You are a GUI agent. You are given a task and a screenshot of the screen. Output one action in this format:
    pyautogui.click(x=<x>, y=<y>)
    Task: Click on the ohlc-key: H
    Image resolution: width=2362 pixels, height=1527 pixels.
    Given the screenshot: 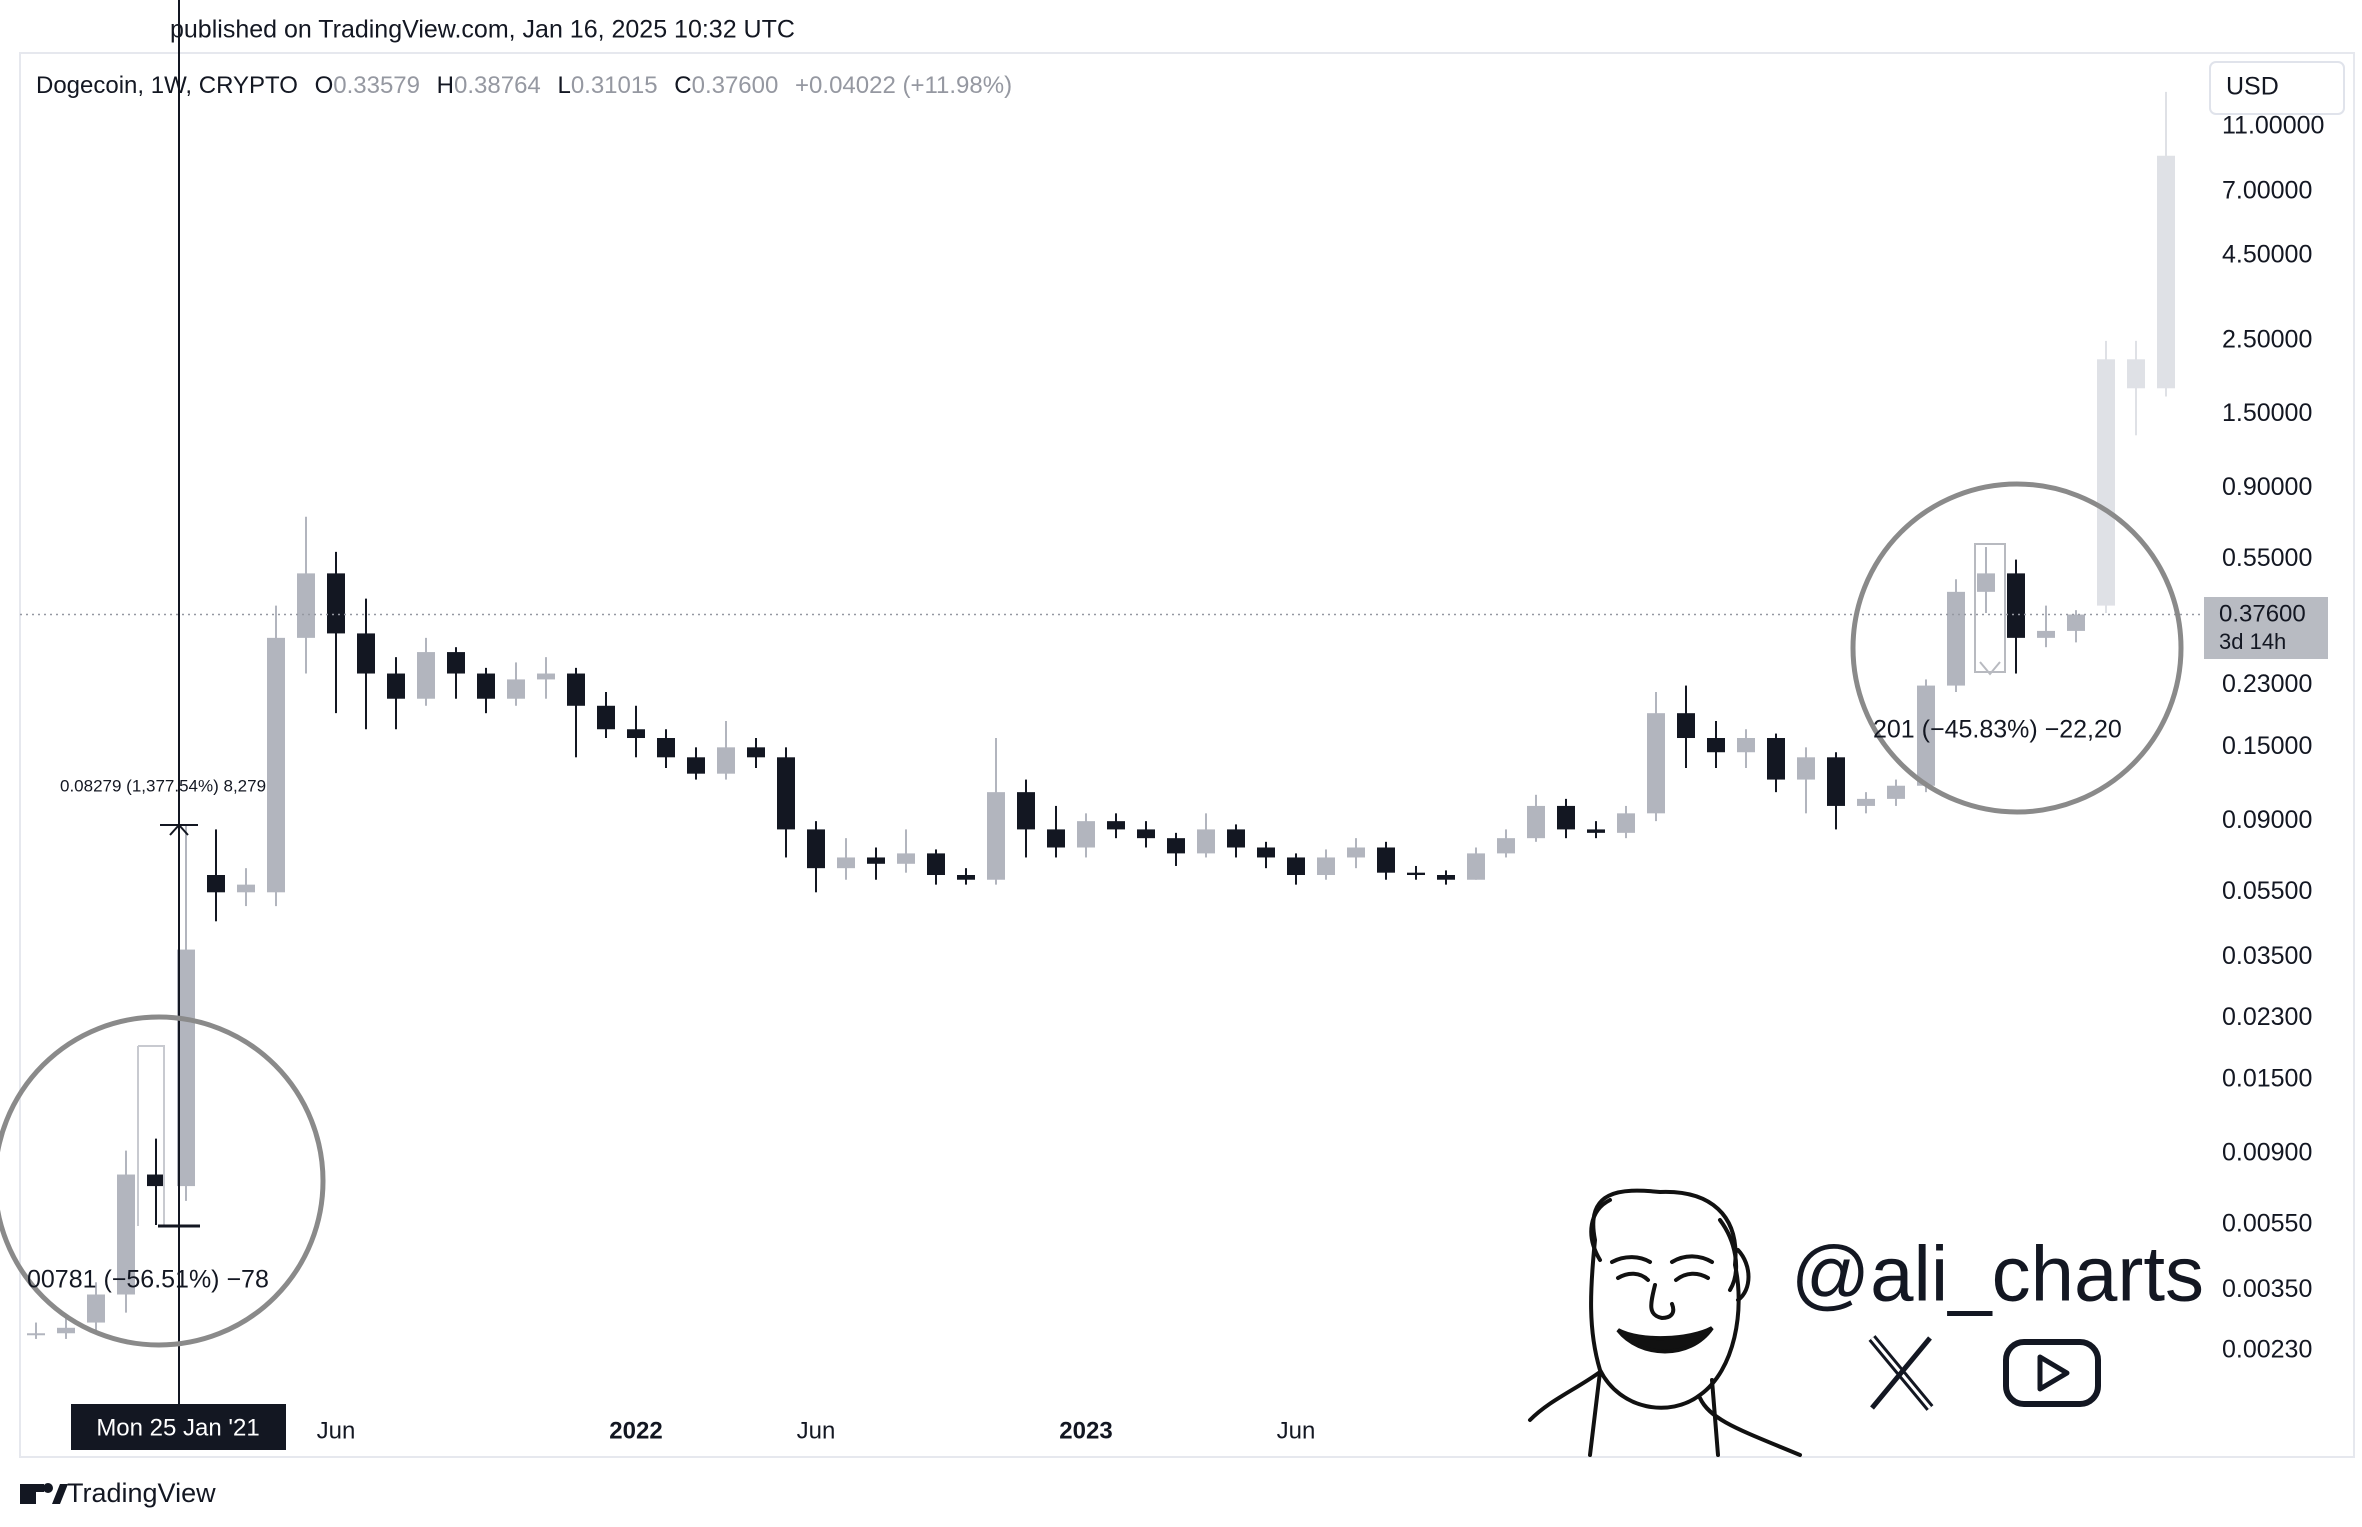 What is the action you would take?
    pyautogui.click(x=445, y=85)
    